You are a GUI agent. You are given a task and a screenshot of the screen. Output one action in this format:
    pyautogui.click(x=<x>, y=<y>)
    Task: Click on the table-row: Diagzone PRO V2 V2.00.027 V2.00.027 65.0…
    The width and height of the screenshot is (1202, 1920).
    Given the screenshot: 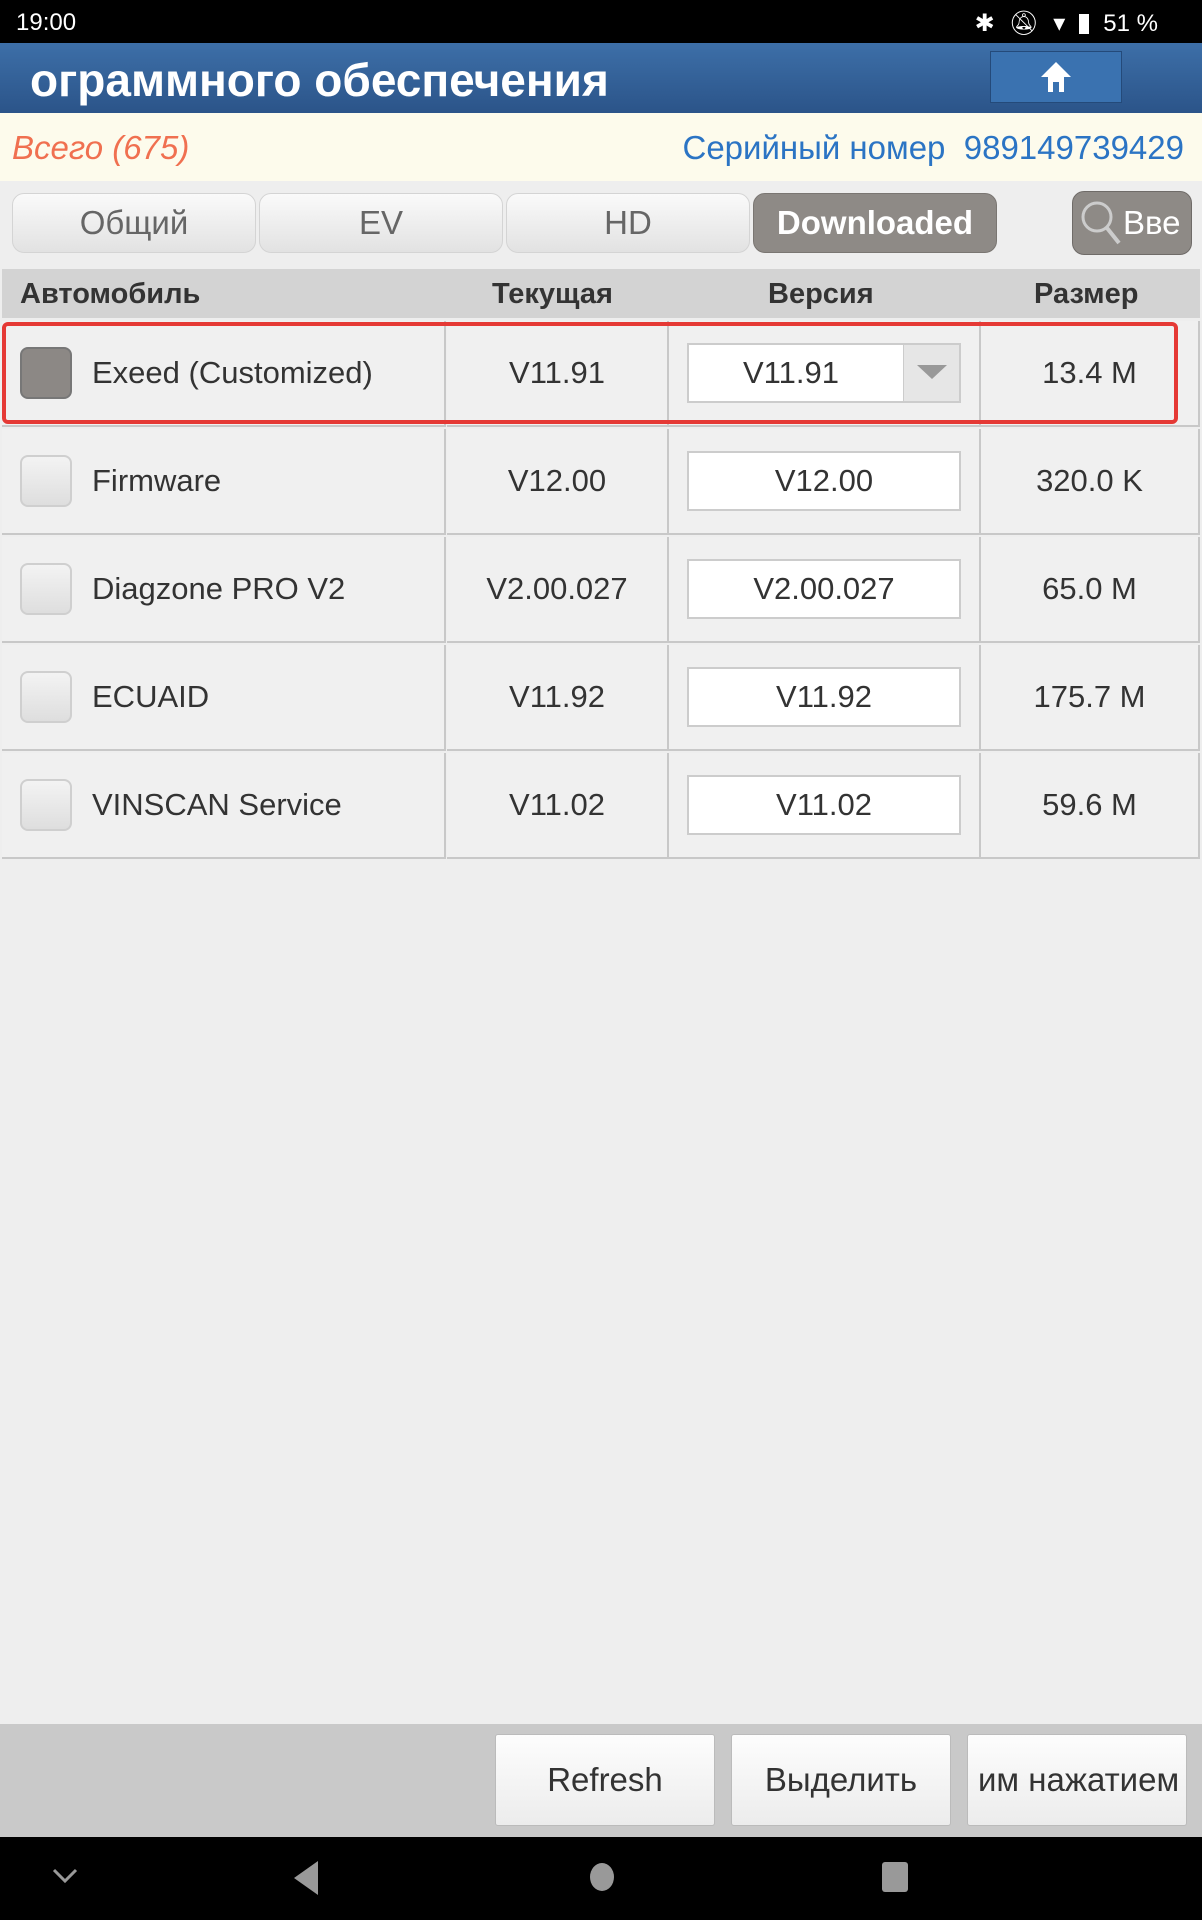 What is the action you would take?
    pyautogui.click(x=601, y=591)
    